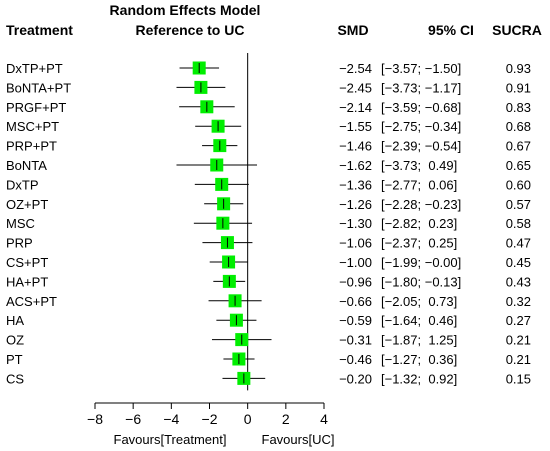  Describe the element at coordinates (27, 204) in the screenshot. I see `treatment-label: OZ+PT` at that location.